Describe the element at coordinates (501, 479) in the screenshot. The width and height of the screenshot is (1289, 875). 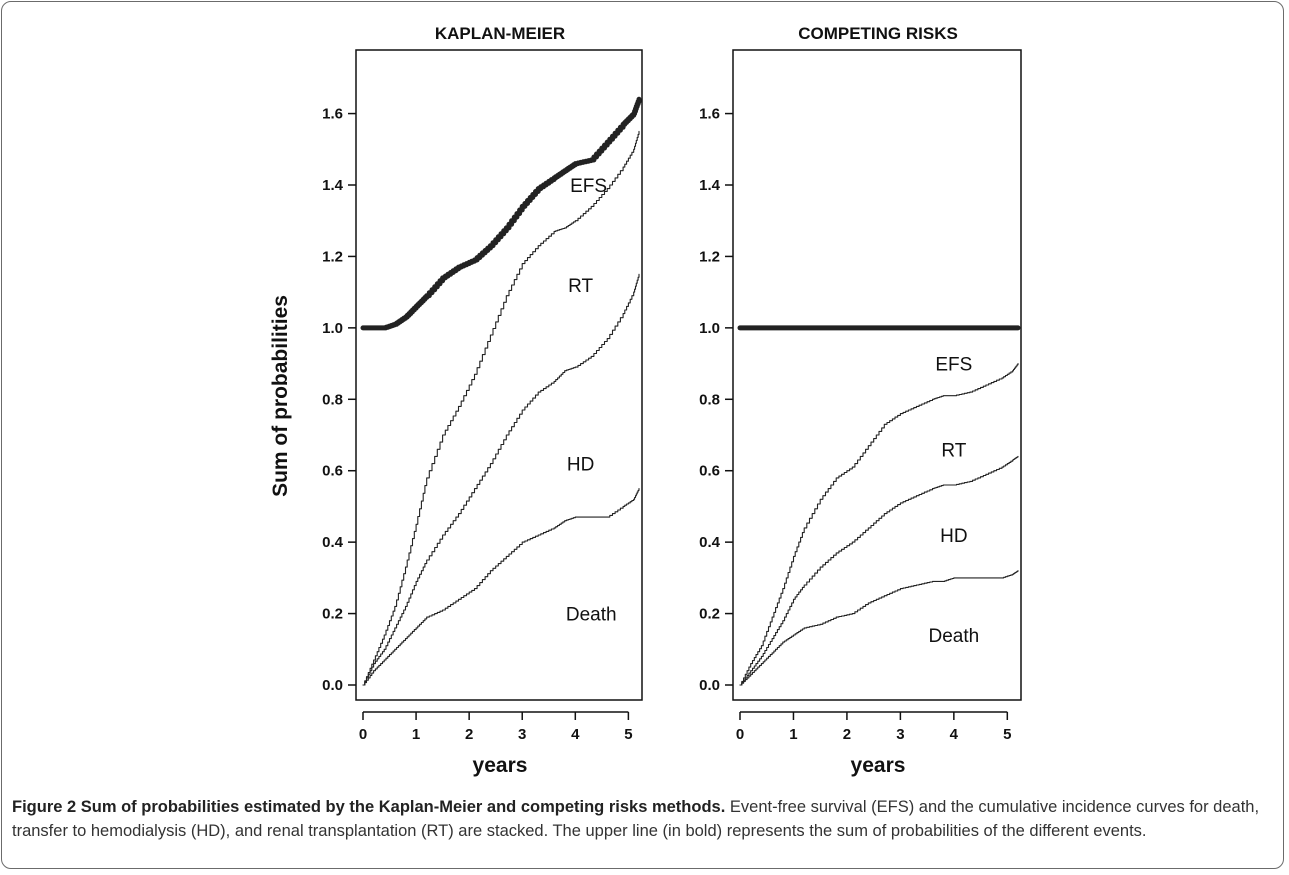
I see `kaplan-meier-series-hd` at that location.